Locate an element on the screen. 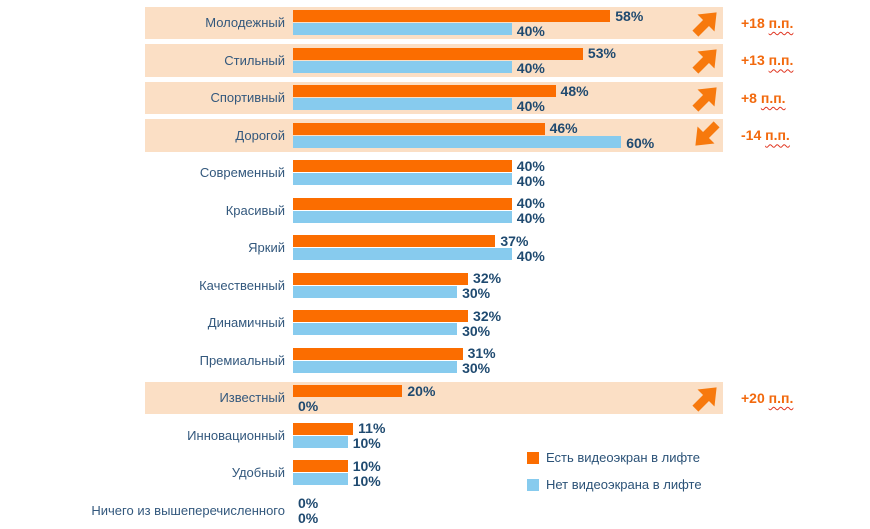  delta-label: +13 п.п. is located at coordinates (767, 60).